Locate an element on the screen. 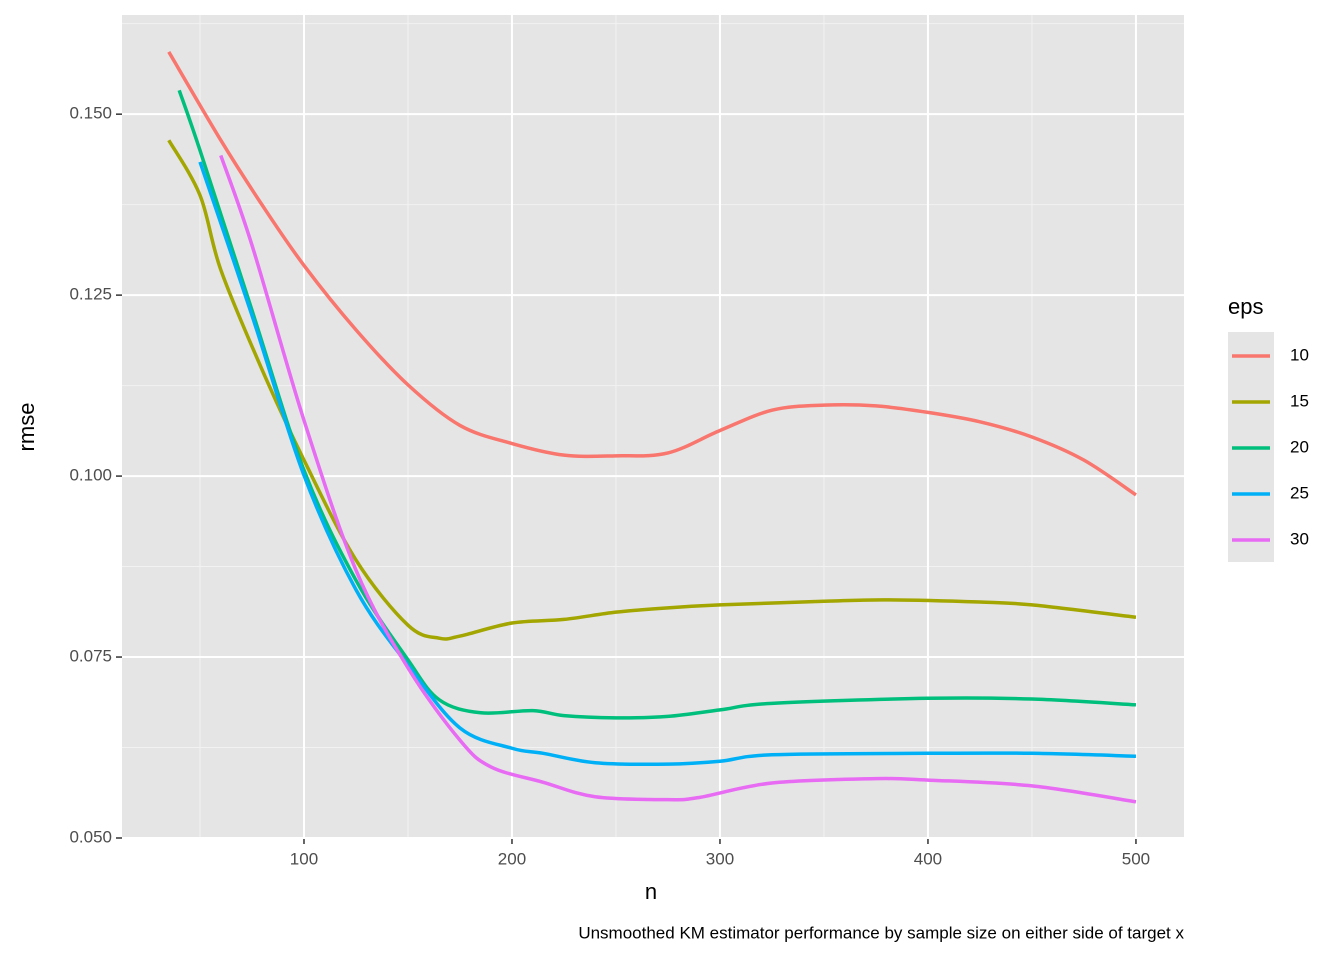  legend-label: 10 is located at coordinates (1299, 354).